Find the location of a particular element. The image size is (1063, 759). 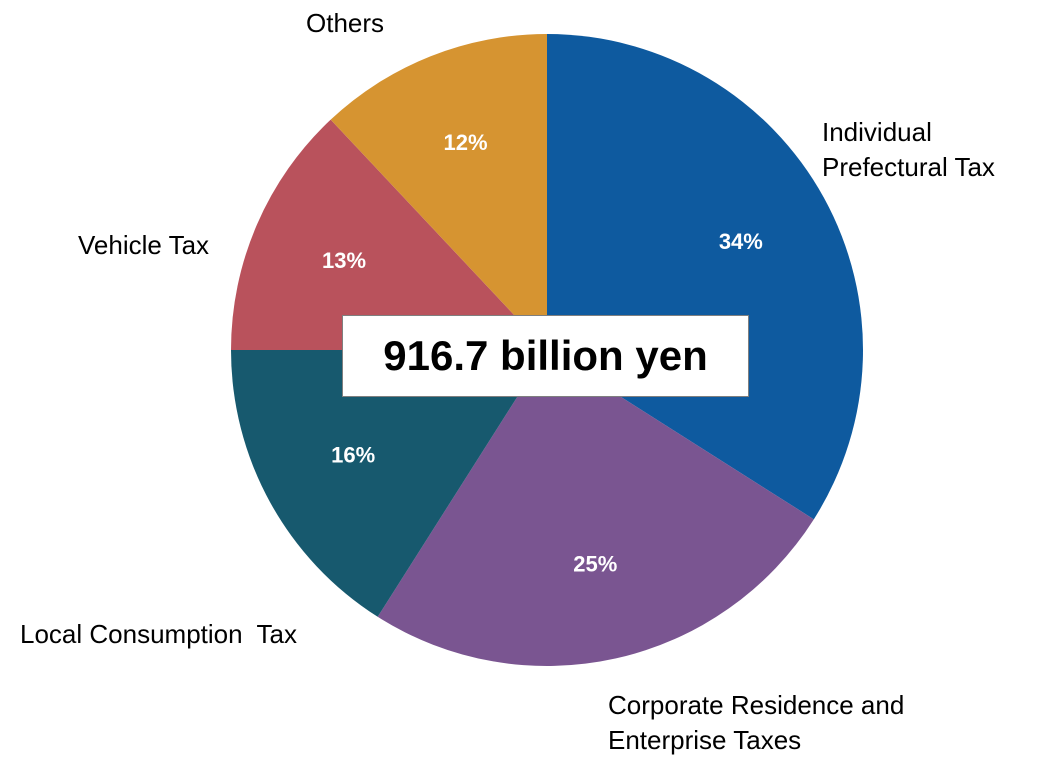

category-label-line: Vehicle Tax is located at coordinates (143, 245).